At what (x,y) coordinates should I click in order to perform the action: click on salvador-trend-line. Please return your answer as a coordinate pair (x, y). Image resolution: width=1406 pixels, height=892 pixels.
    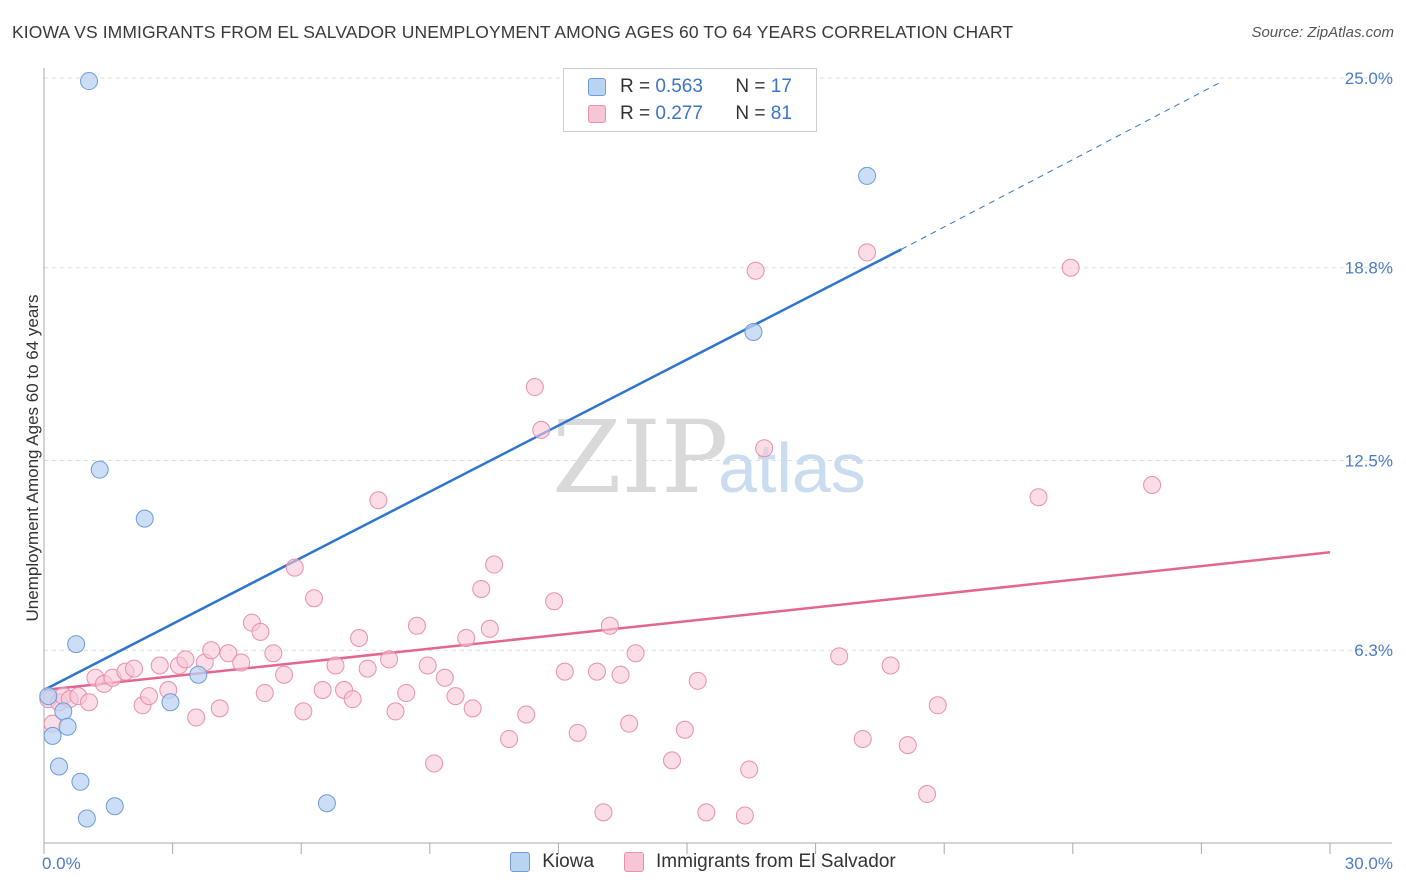
    Looking at the image, I should click on (687, 621).